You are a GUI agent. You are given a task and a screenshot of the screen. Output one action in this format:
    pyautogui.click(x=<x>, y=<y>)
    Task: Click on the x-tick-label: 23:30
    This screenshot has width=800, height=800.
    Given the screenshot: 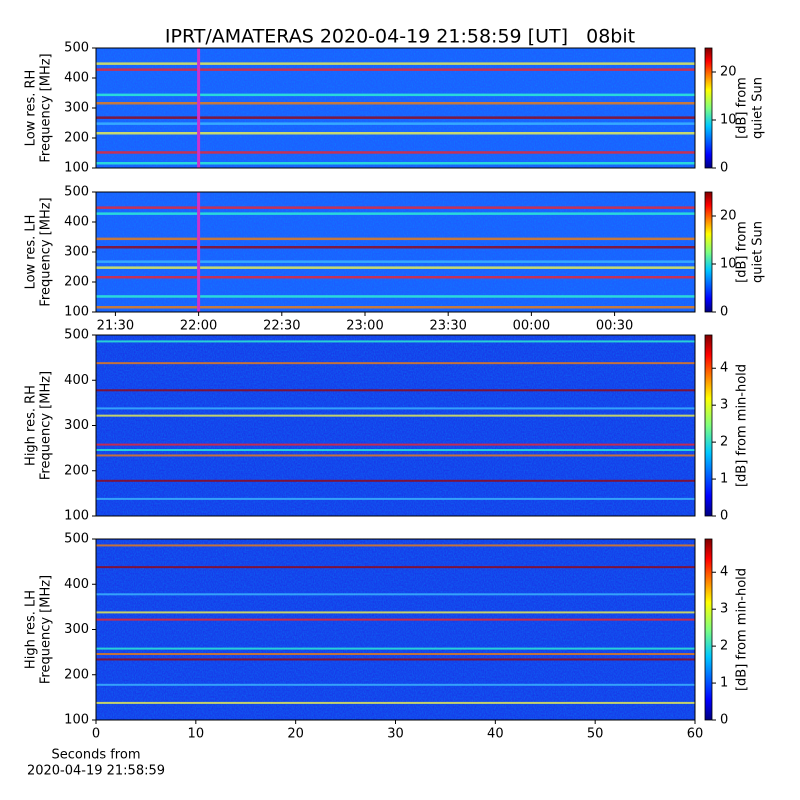 What is the action you would take?
    pyautogui.click(x=447, y=326)
    